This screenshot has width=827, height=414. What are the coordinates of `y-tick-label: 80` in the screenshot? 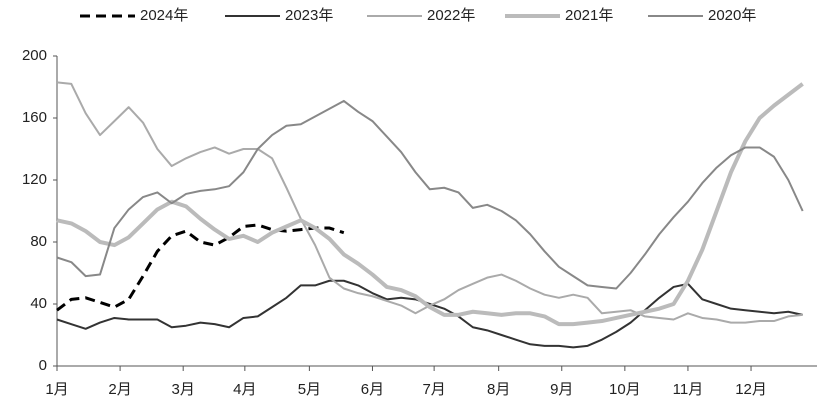 It's located at (38, 241).